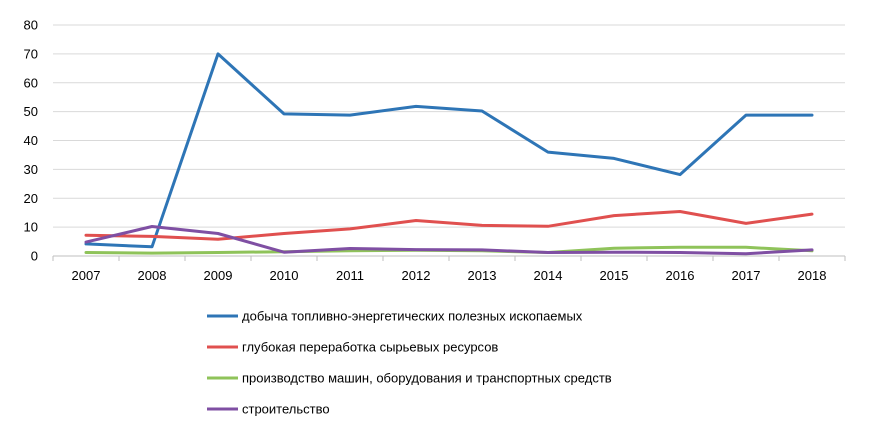 The width and height of the screenshot is (881, 428). I want to click on x-tick-label: 2007, so click(86, 275).